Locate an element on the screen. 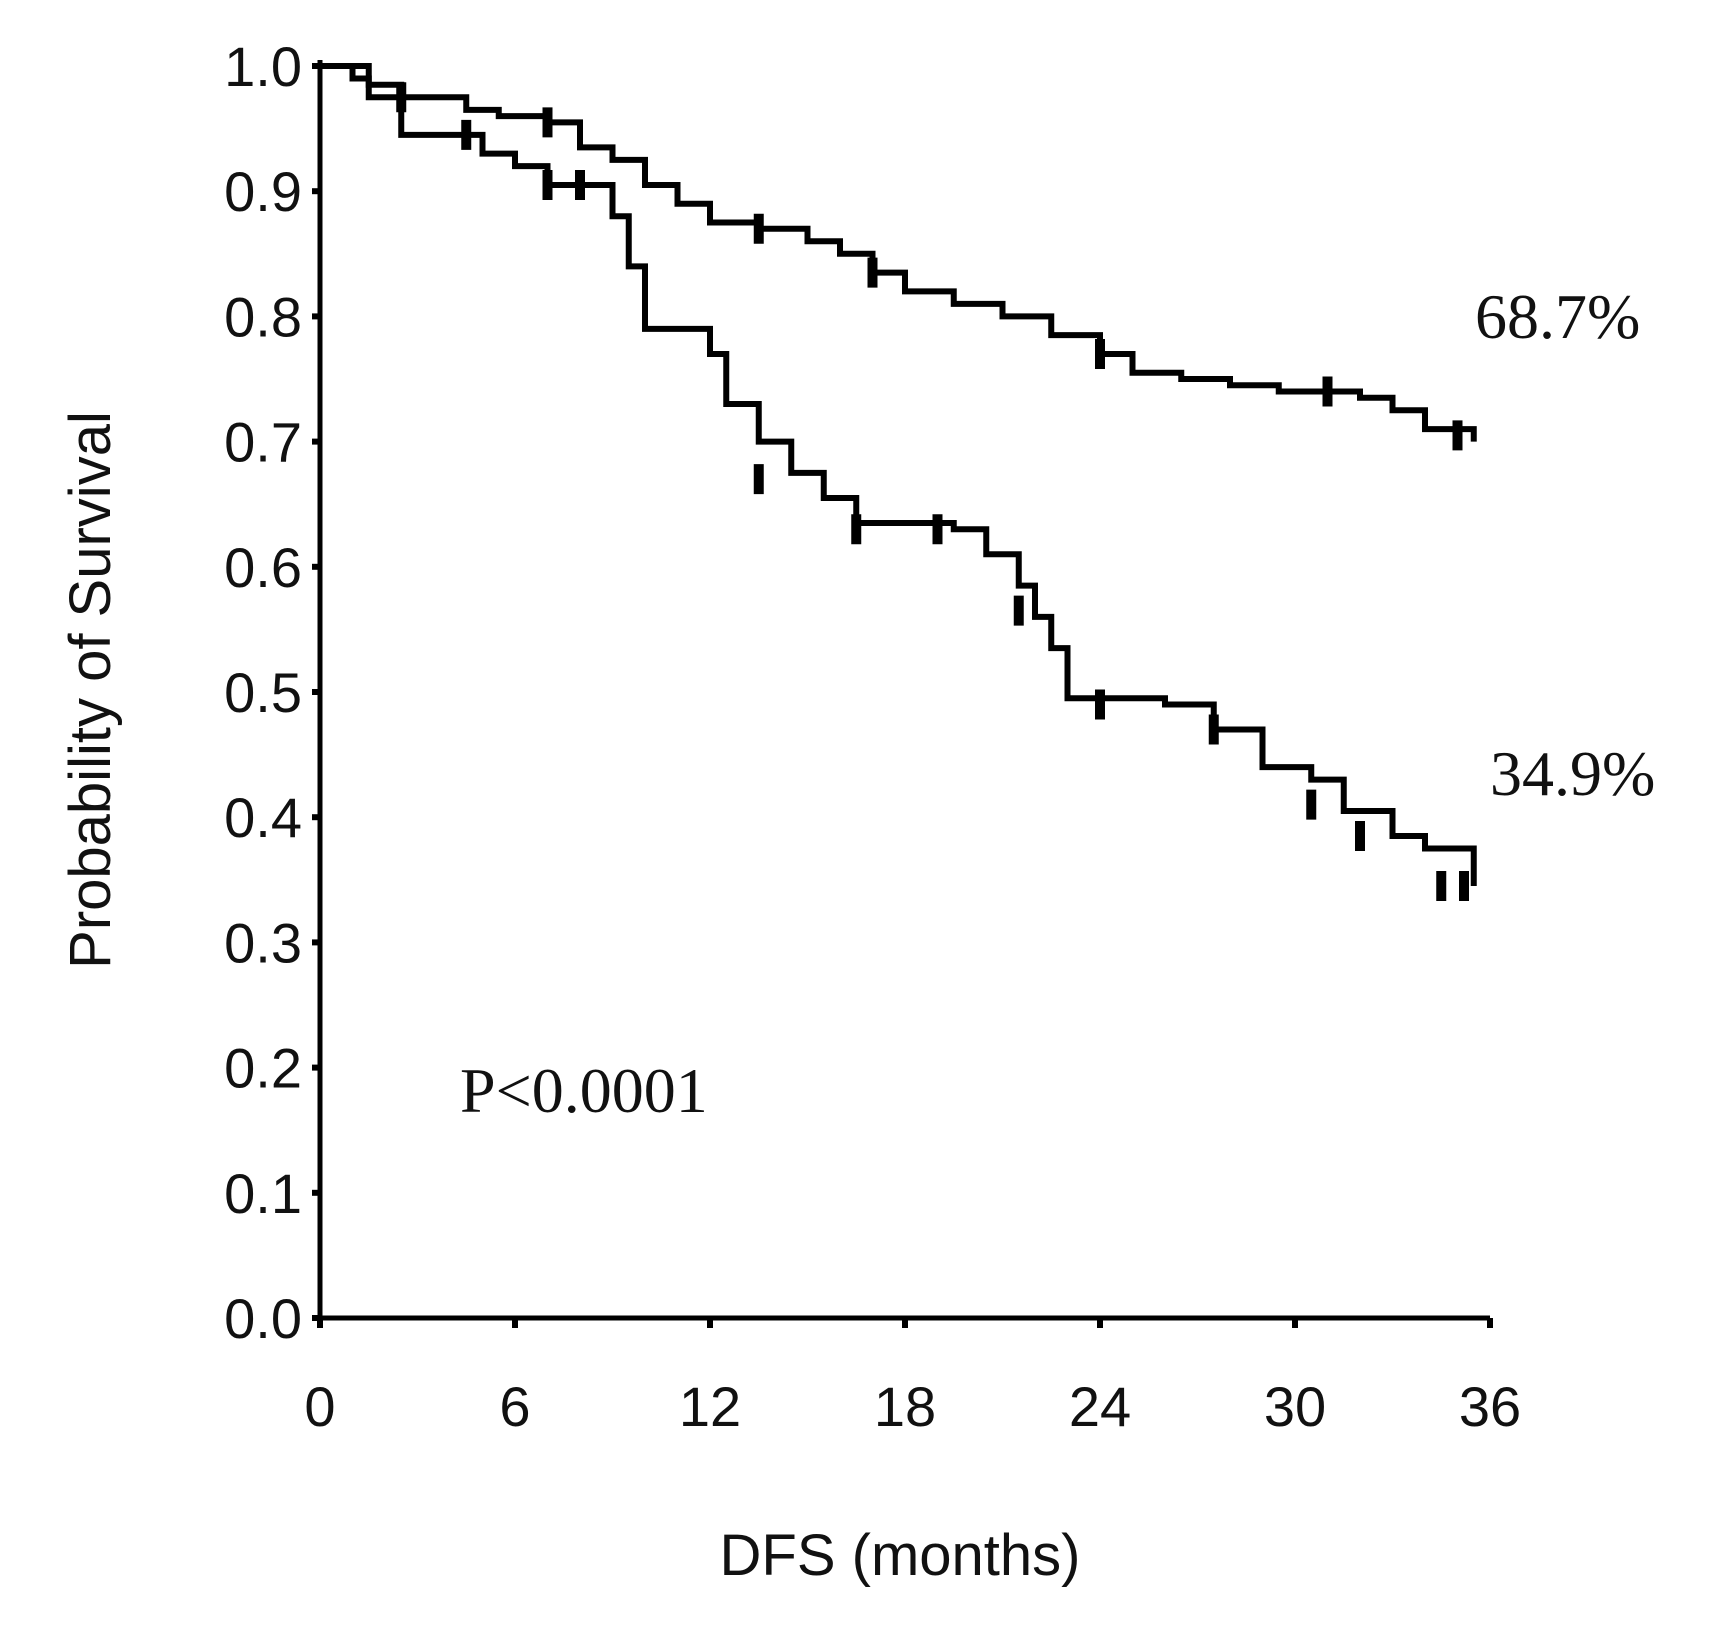 The height and width of the screenshot is (1633, 1725). y-tick-label: 0.6 is located at coordinates (263, 567).